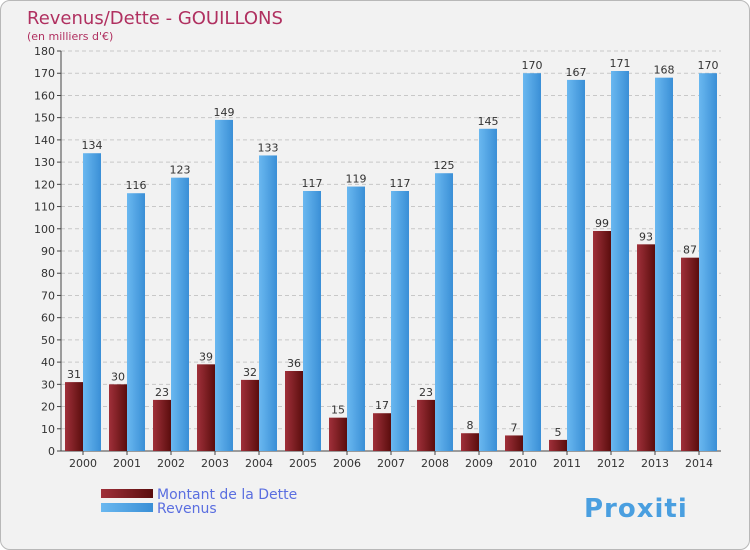 The height and width of the screenshot is (550, 750). What do you see at coordinates (136, 185) in the screenshot?
I see `revenue-value-label: 116` at bounding box center [136, 185].